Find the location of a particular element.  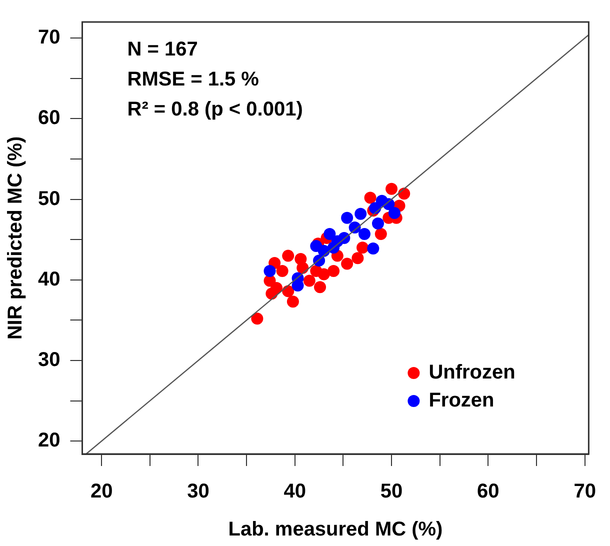

annotation: N = 167 is located at coordinates (162, 49).